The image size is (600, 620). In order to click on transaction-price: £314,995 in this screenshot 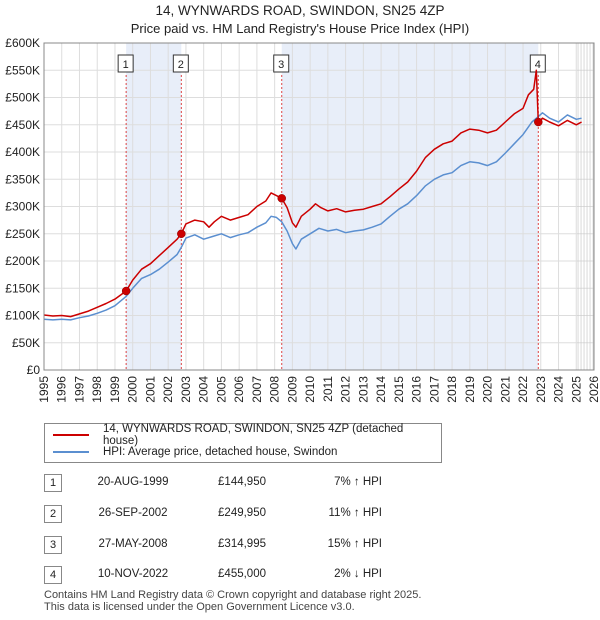, I will do `click(242, 544)`.